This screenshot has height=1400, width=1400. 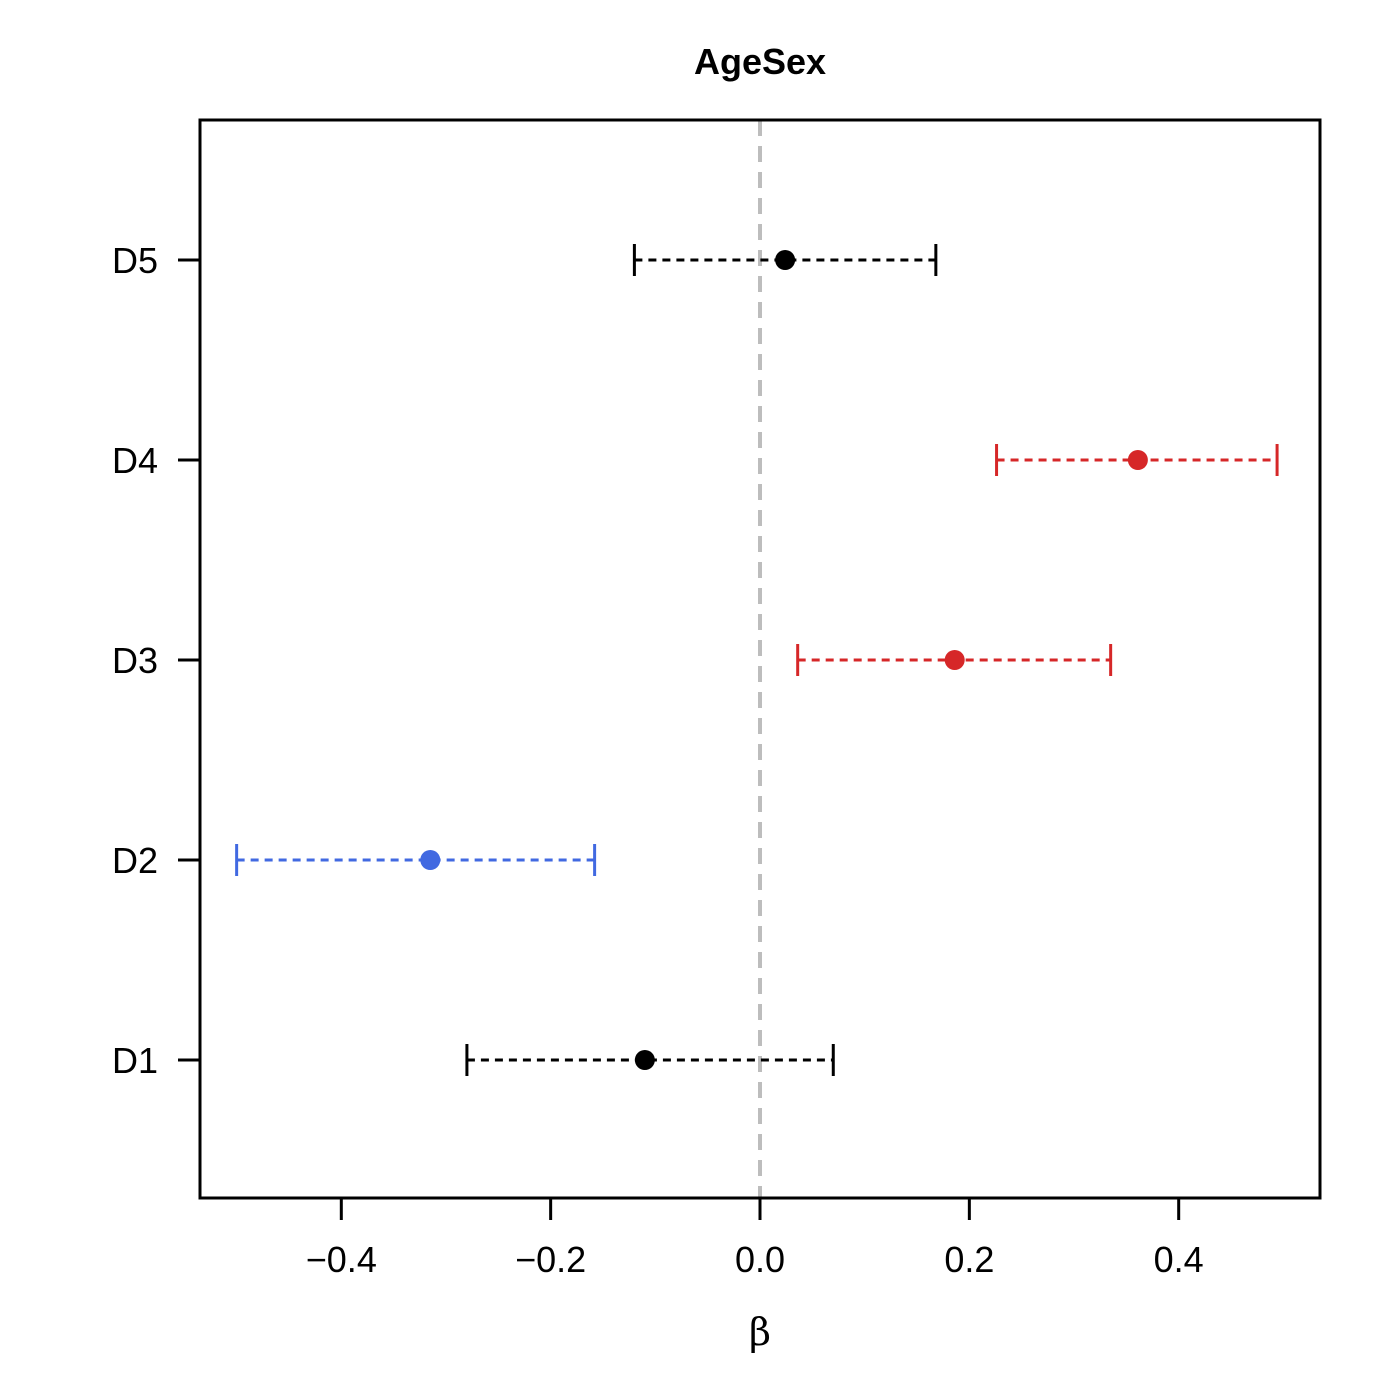 What do you see at coordinates (969, 1259) in the screenshot?
I see `x-tick-label: 0.2` at bounding box center [969, 1259].